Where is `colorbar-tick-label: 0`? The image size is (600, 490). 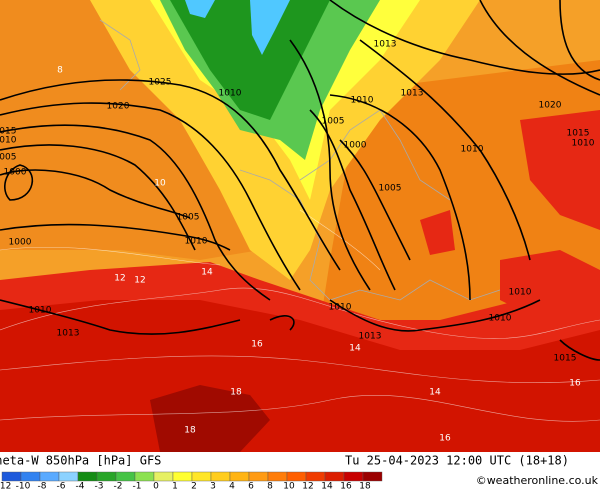 colorbar-tick-label: 0 is located at coordinates (156, 486).